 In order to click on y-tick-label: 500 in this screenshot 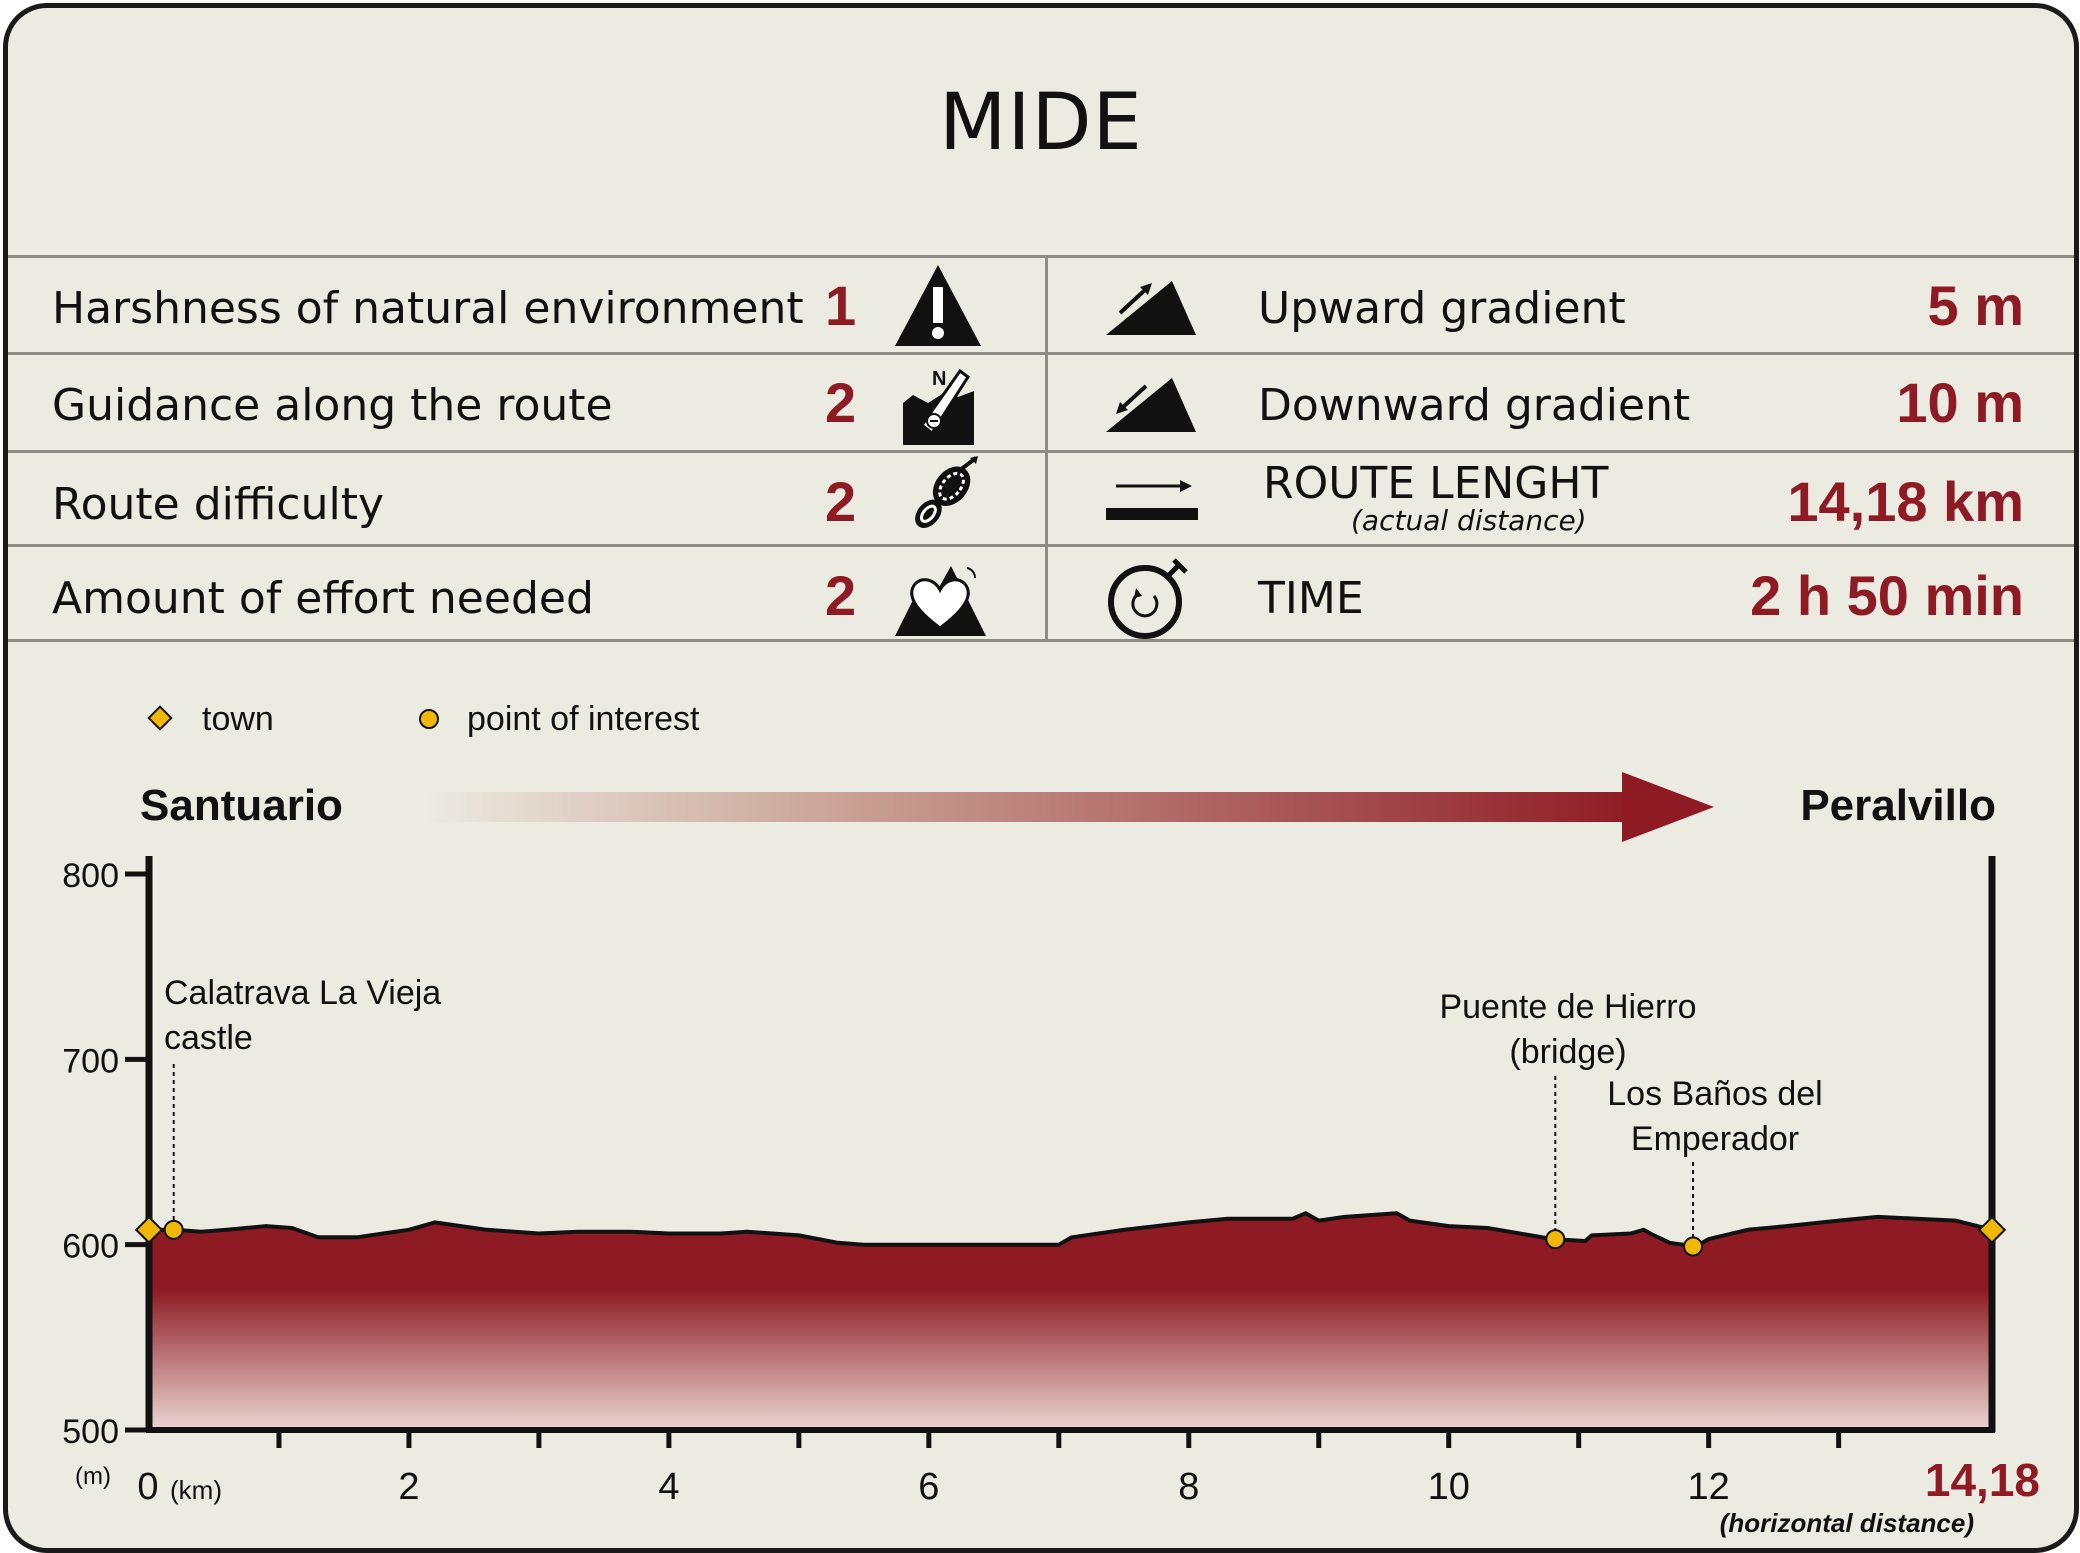, I will do `click(90, 1432)`.